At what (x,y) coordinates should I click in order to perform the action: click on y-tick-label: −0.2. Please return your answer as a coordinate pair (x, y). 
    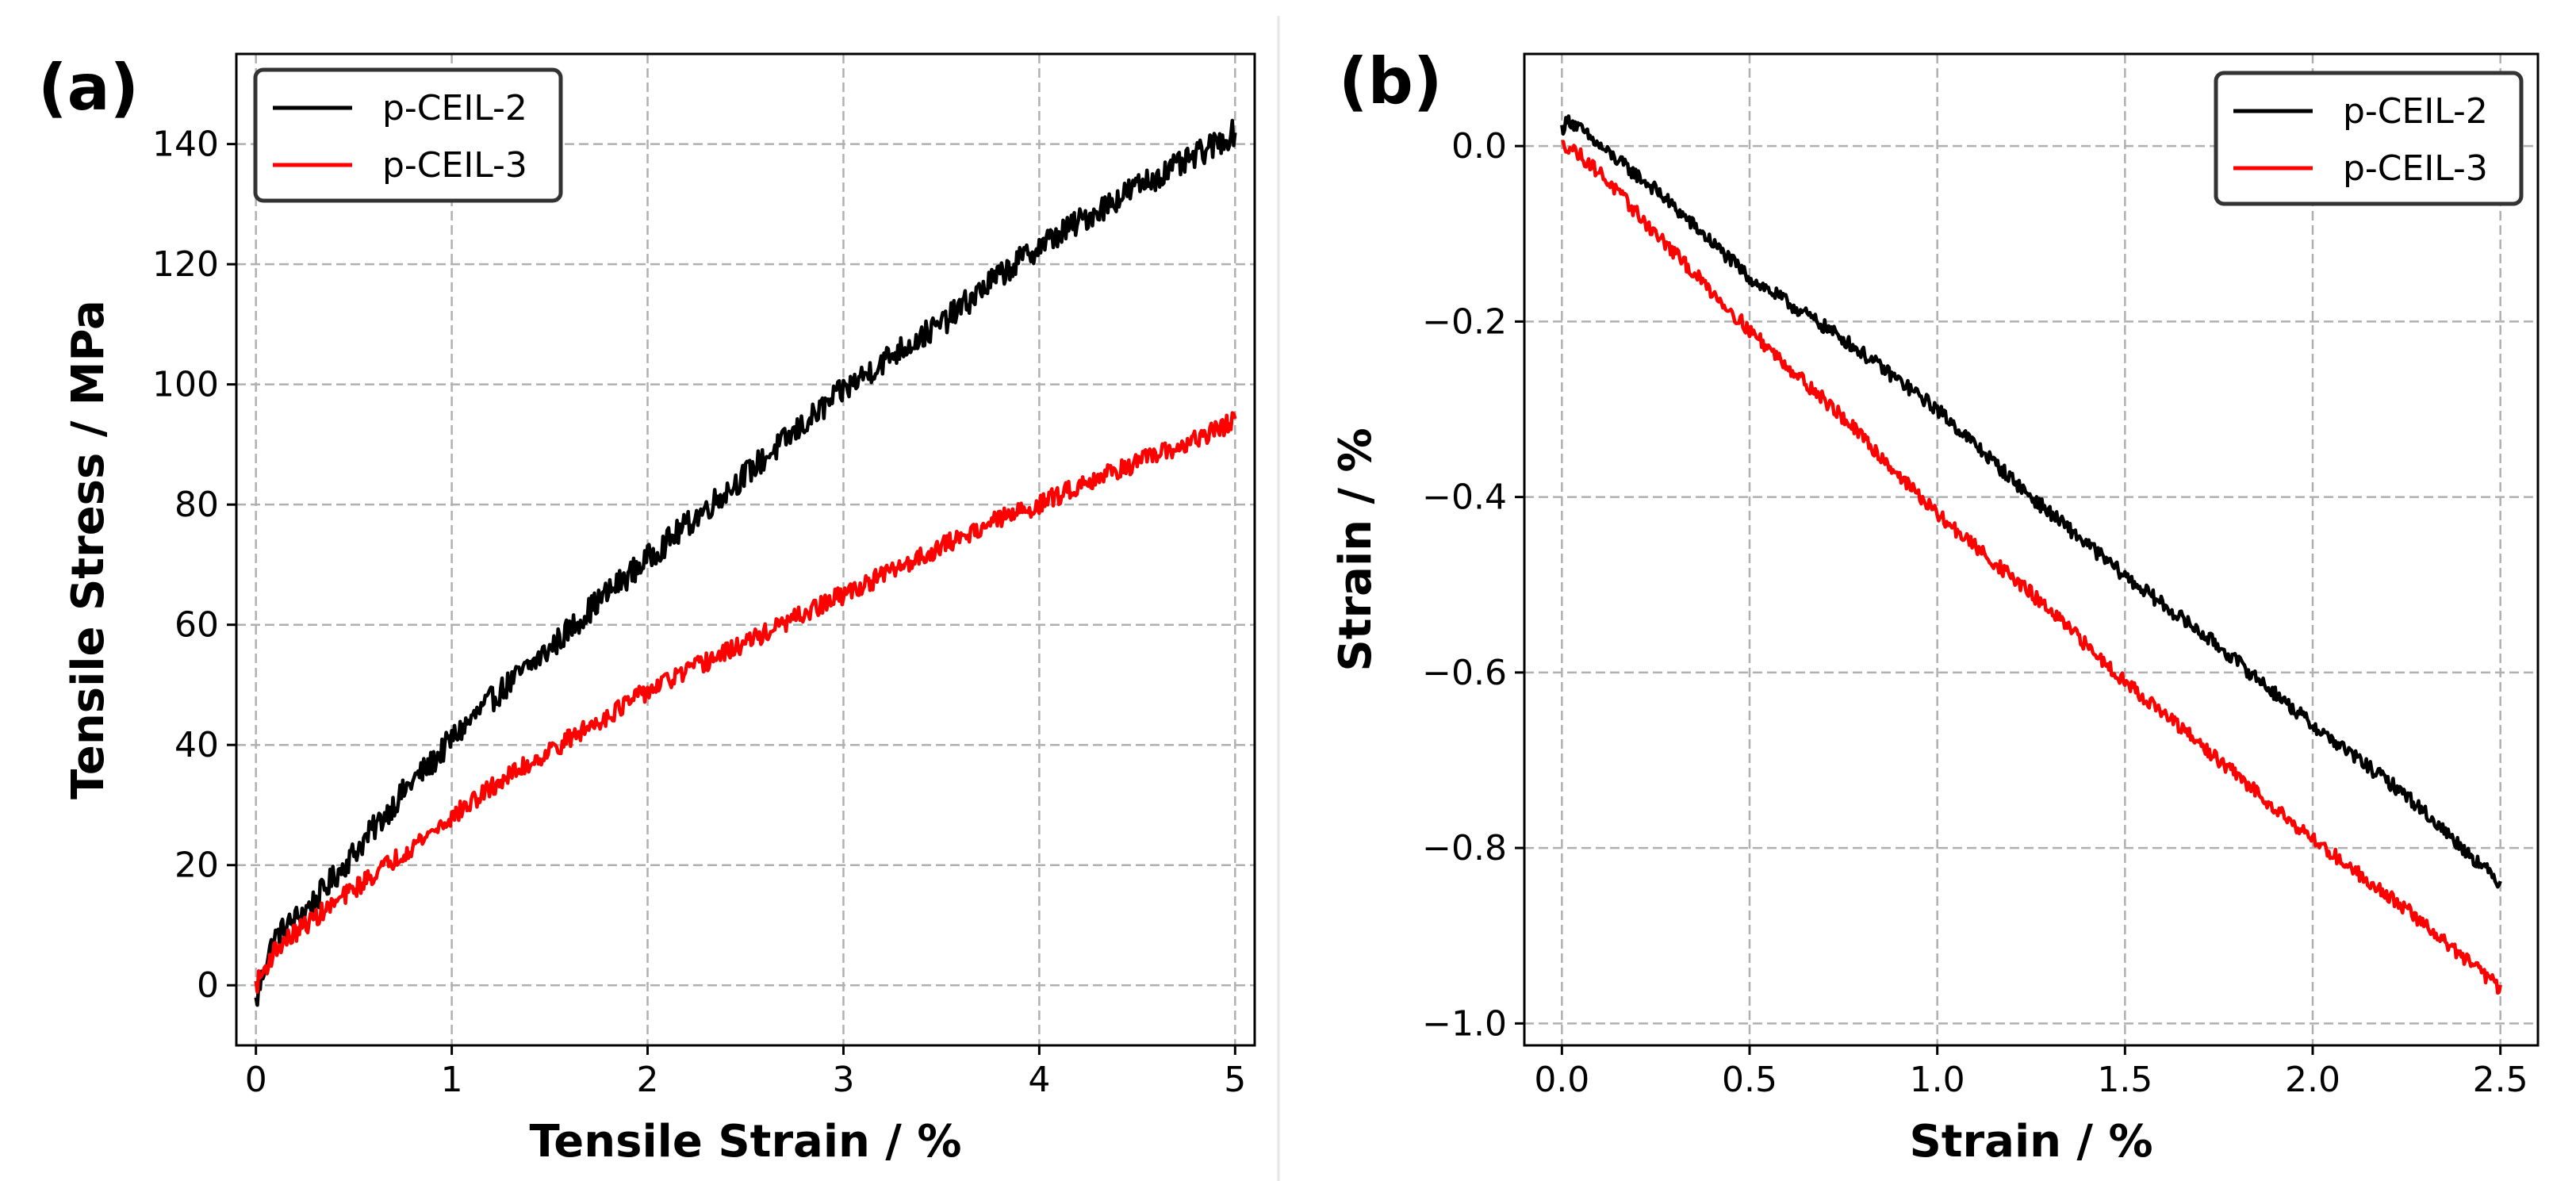
    Looking at the image, I should click on (1465, 321).